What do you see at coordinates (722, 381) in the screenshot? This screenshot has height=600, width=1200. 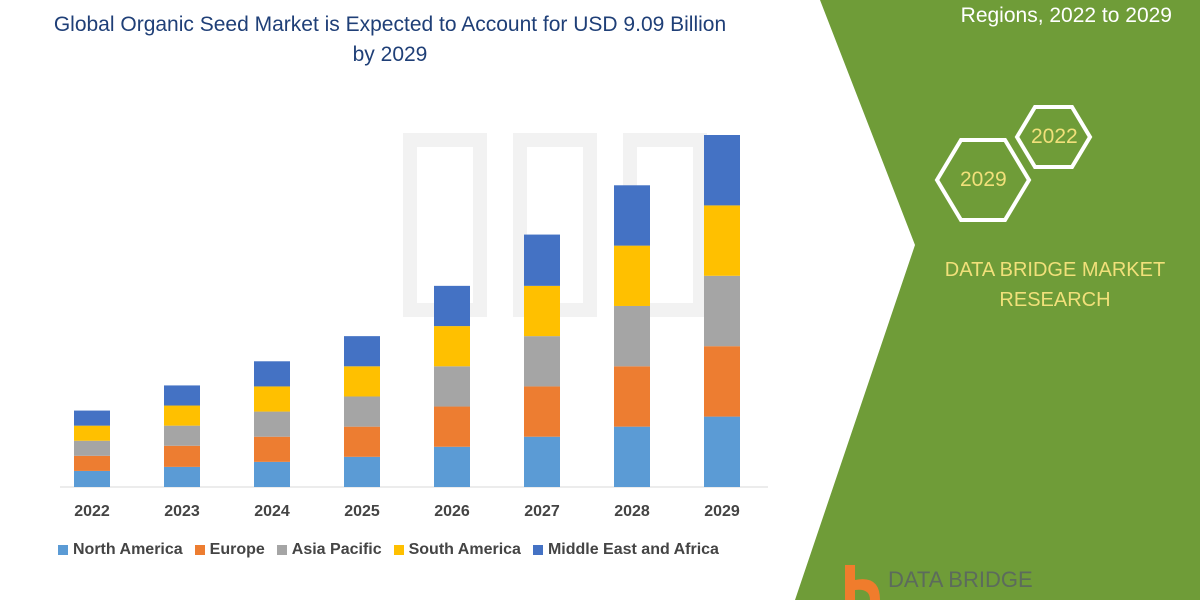 I see `bar-segment-2029-europe` at bounding box center [722, 381].